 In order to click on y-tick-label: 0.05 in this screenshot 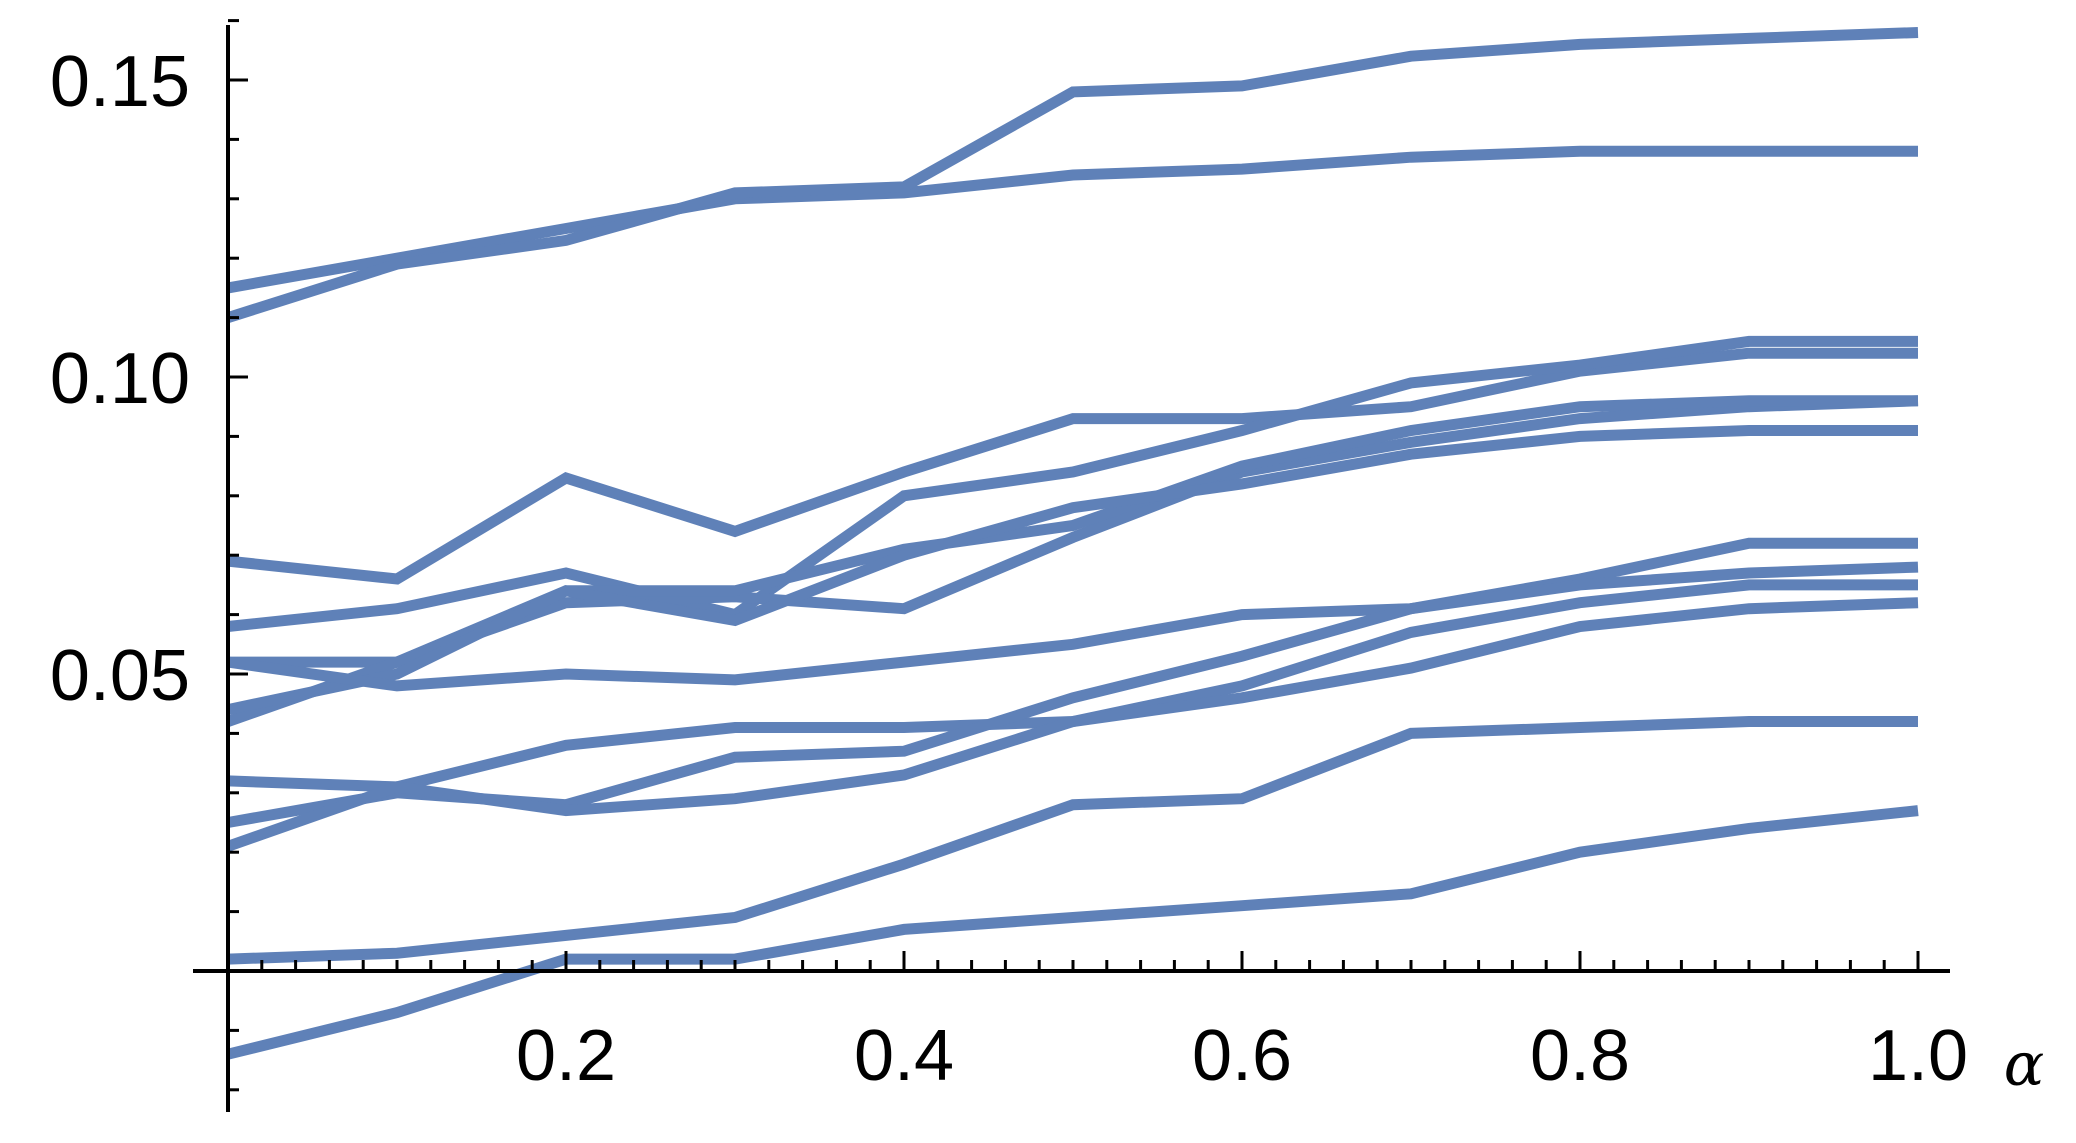, I will do `click(120, 676)`.